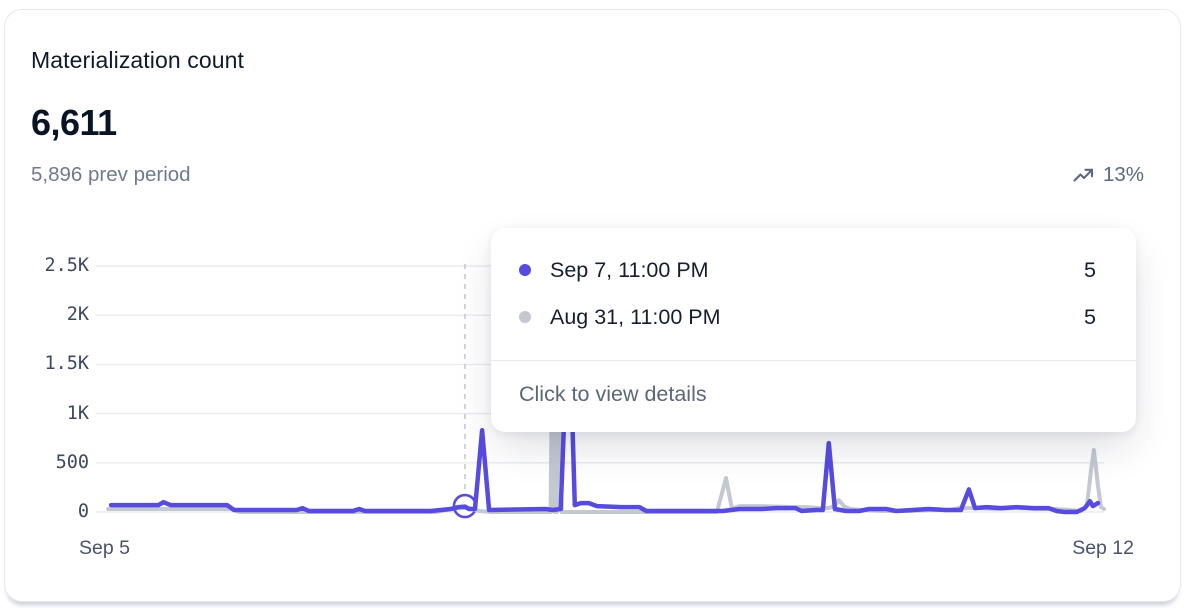  I want to click on tooltip-row-current: Sep 7, 11:00 PM 5, so click(813, 270).